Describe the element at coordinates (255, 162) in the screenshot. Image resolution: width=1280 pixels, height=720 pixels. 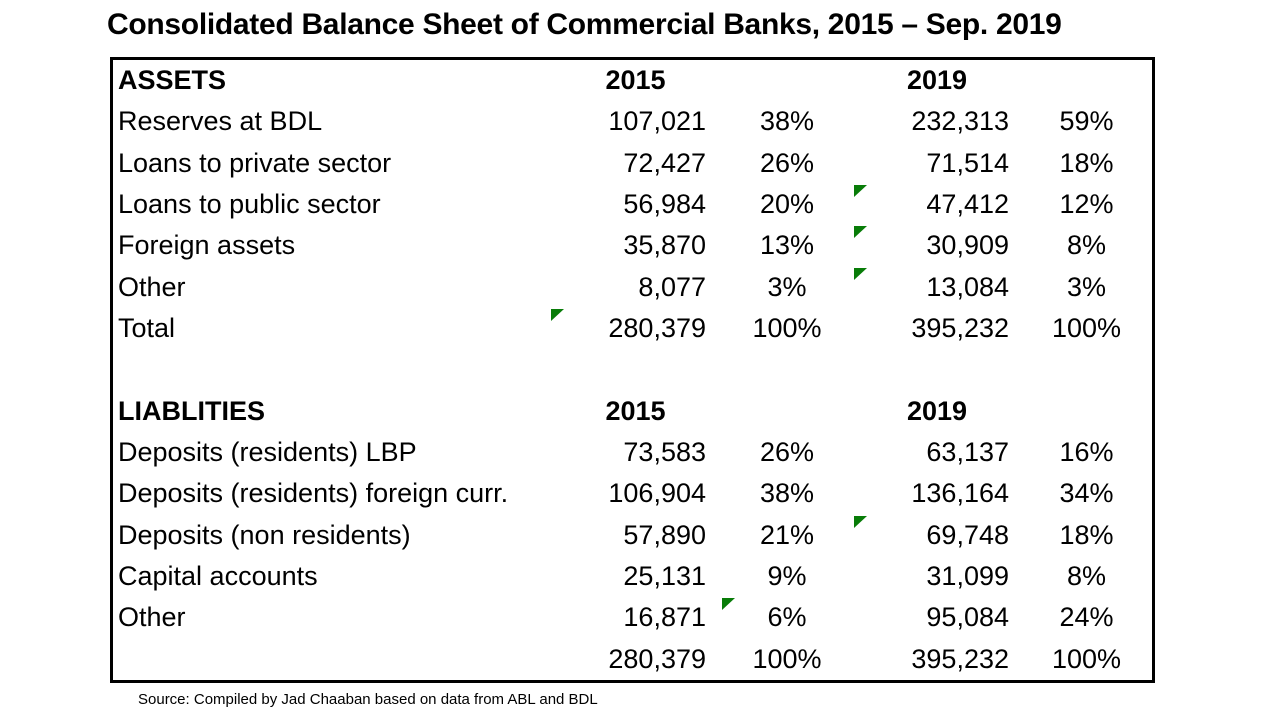
I see `row-label: Loans to private sector` at that location.